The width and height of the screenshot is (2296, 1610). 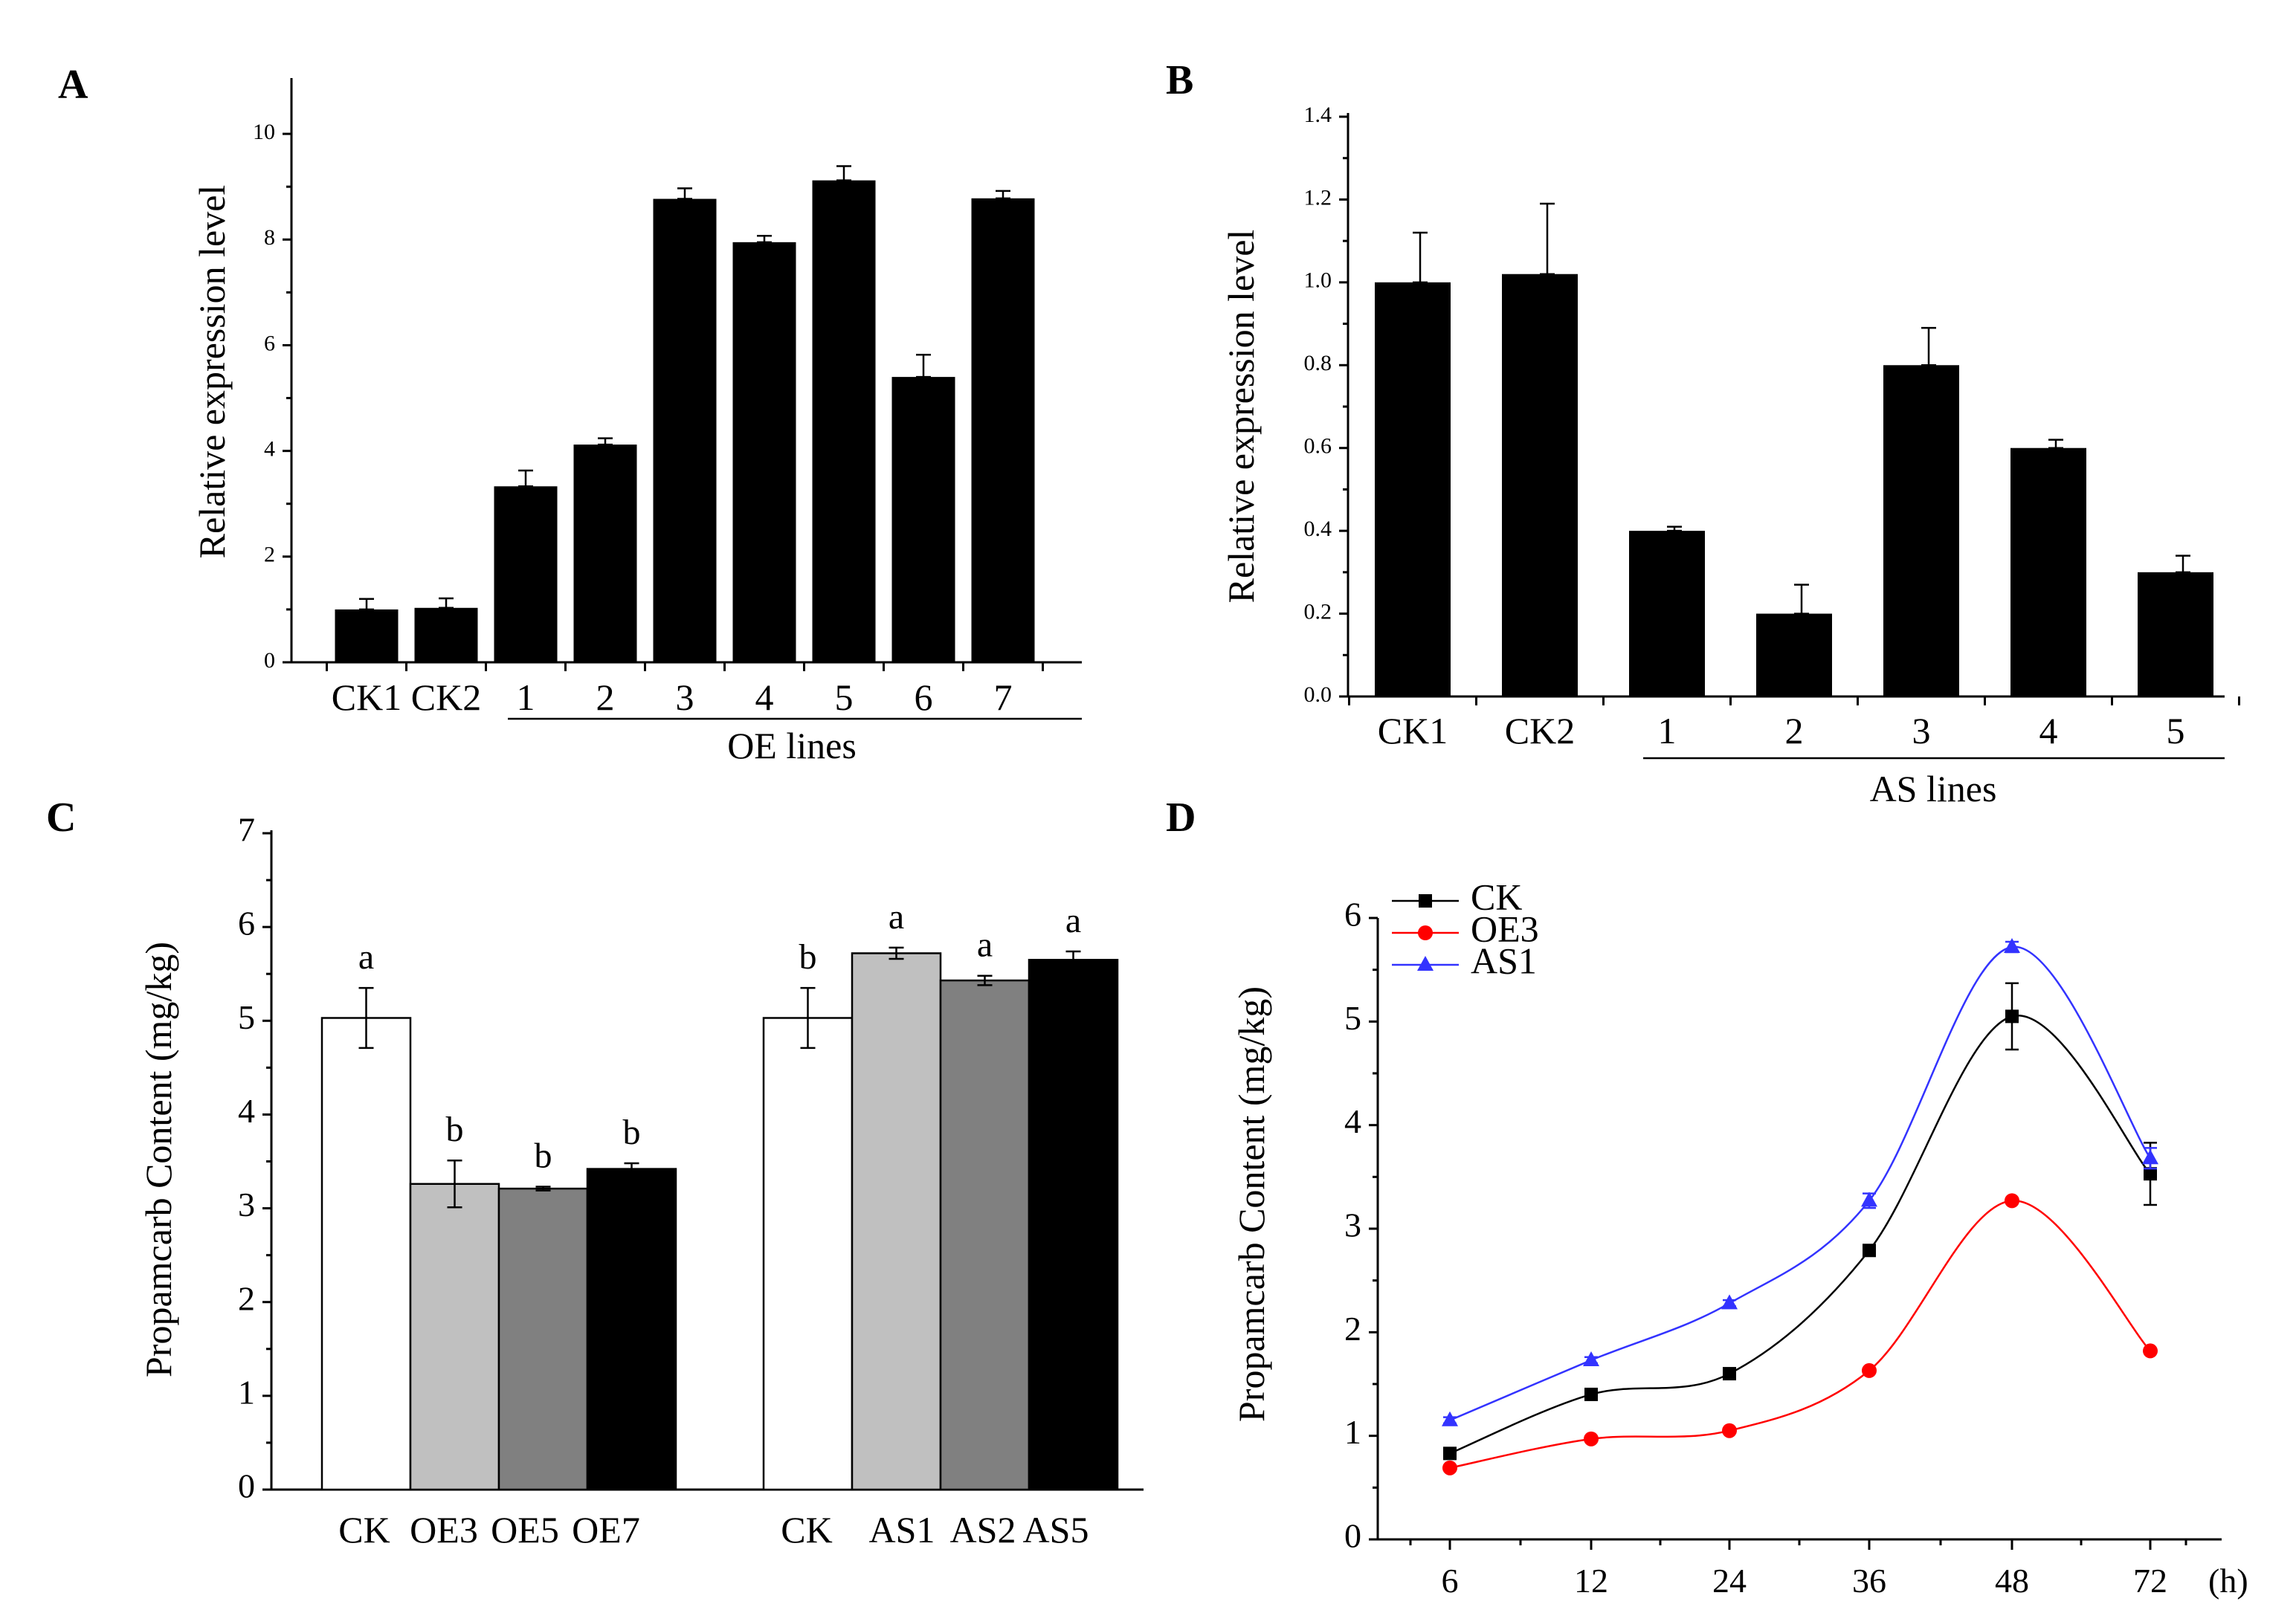 What do you see at coordinates (1540, 730) in the screenshot?
I see `panel-b-x-tick-label: CK2` at bounding box center [1540, 730].